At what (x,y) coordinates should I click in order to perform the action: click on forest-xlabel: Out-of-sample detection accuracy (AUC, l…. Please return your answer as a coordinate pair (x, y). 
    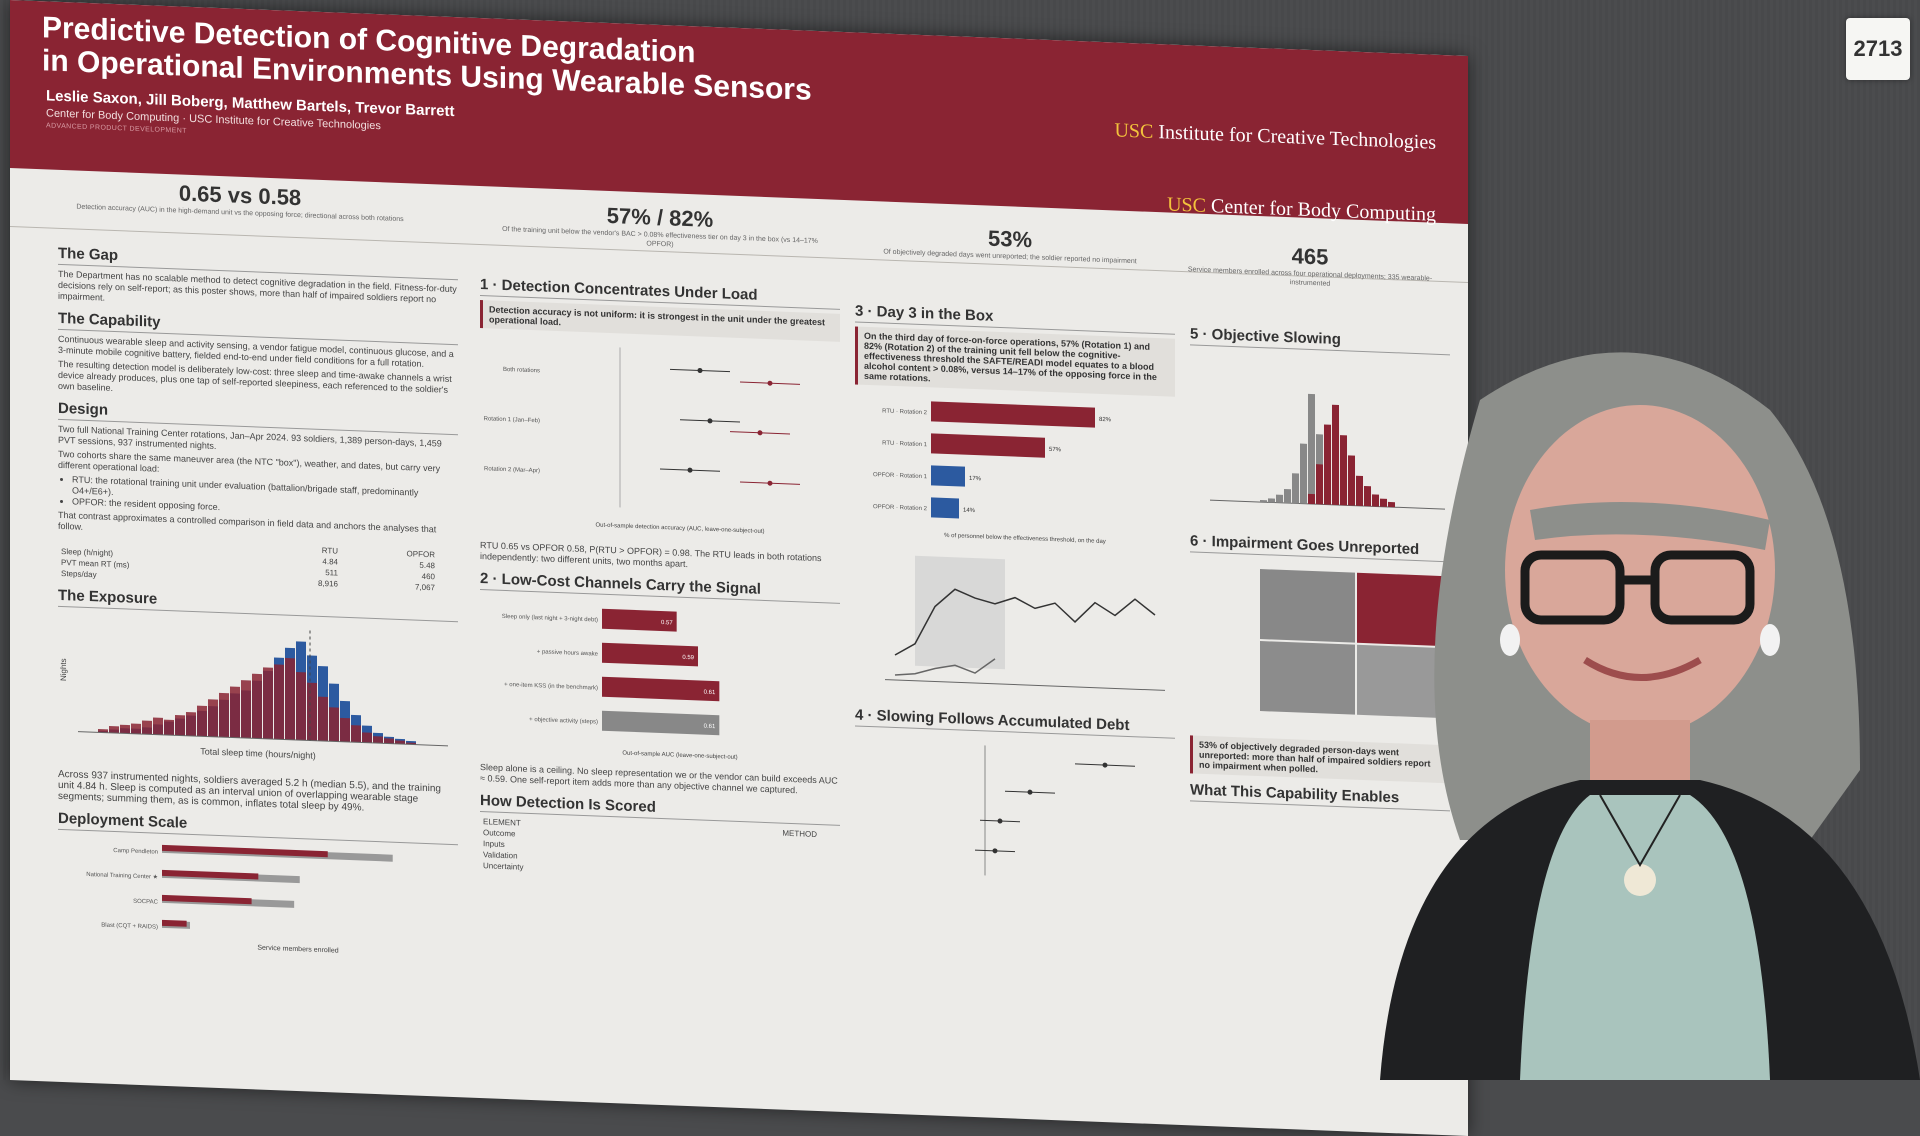
    Looking at the image, I should click on (679, 528).